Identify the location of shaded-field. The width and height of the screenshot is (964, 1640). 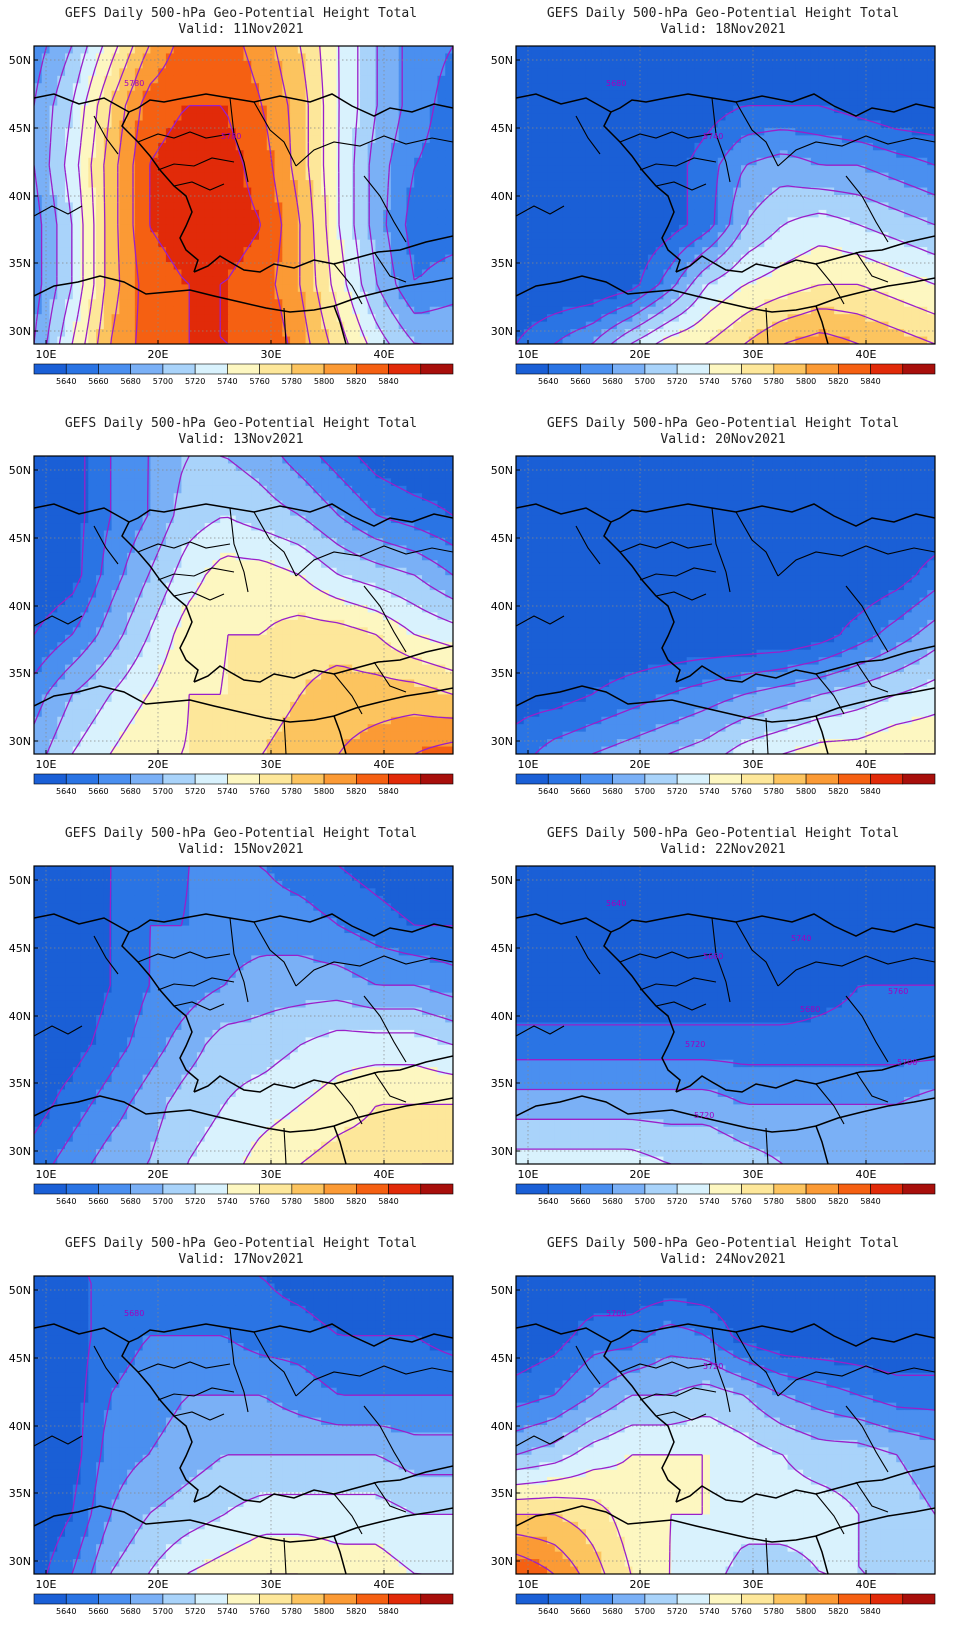
(725, 195).